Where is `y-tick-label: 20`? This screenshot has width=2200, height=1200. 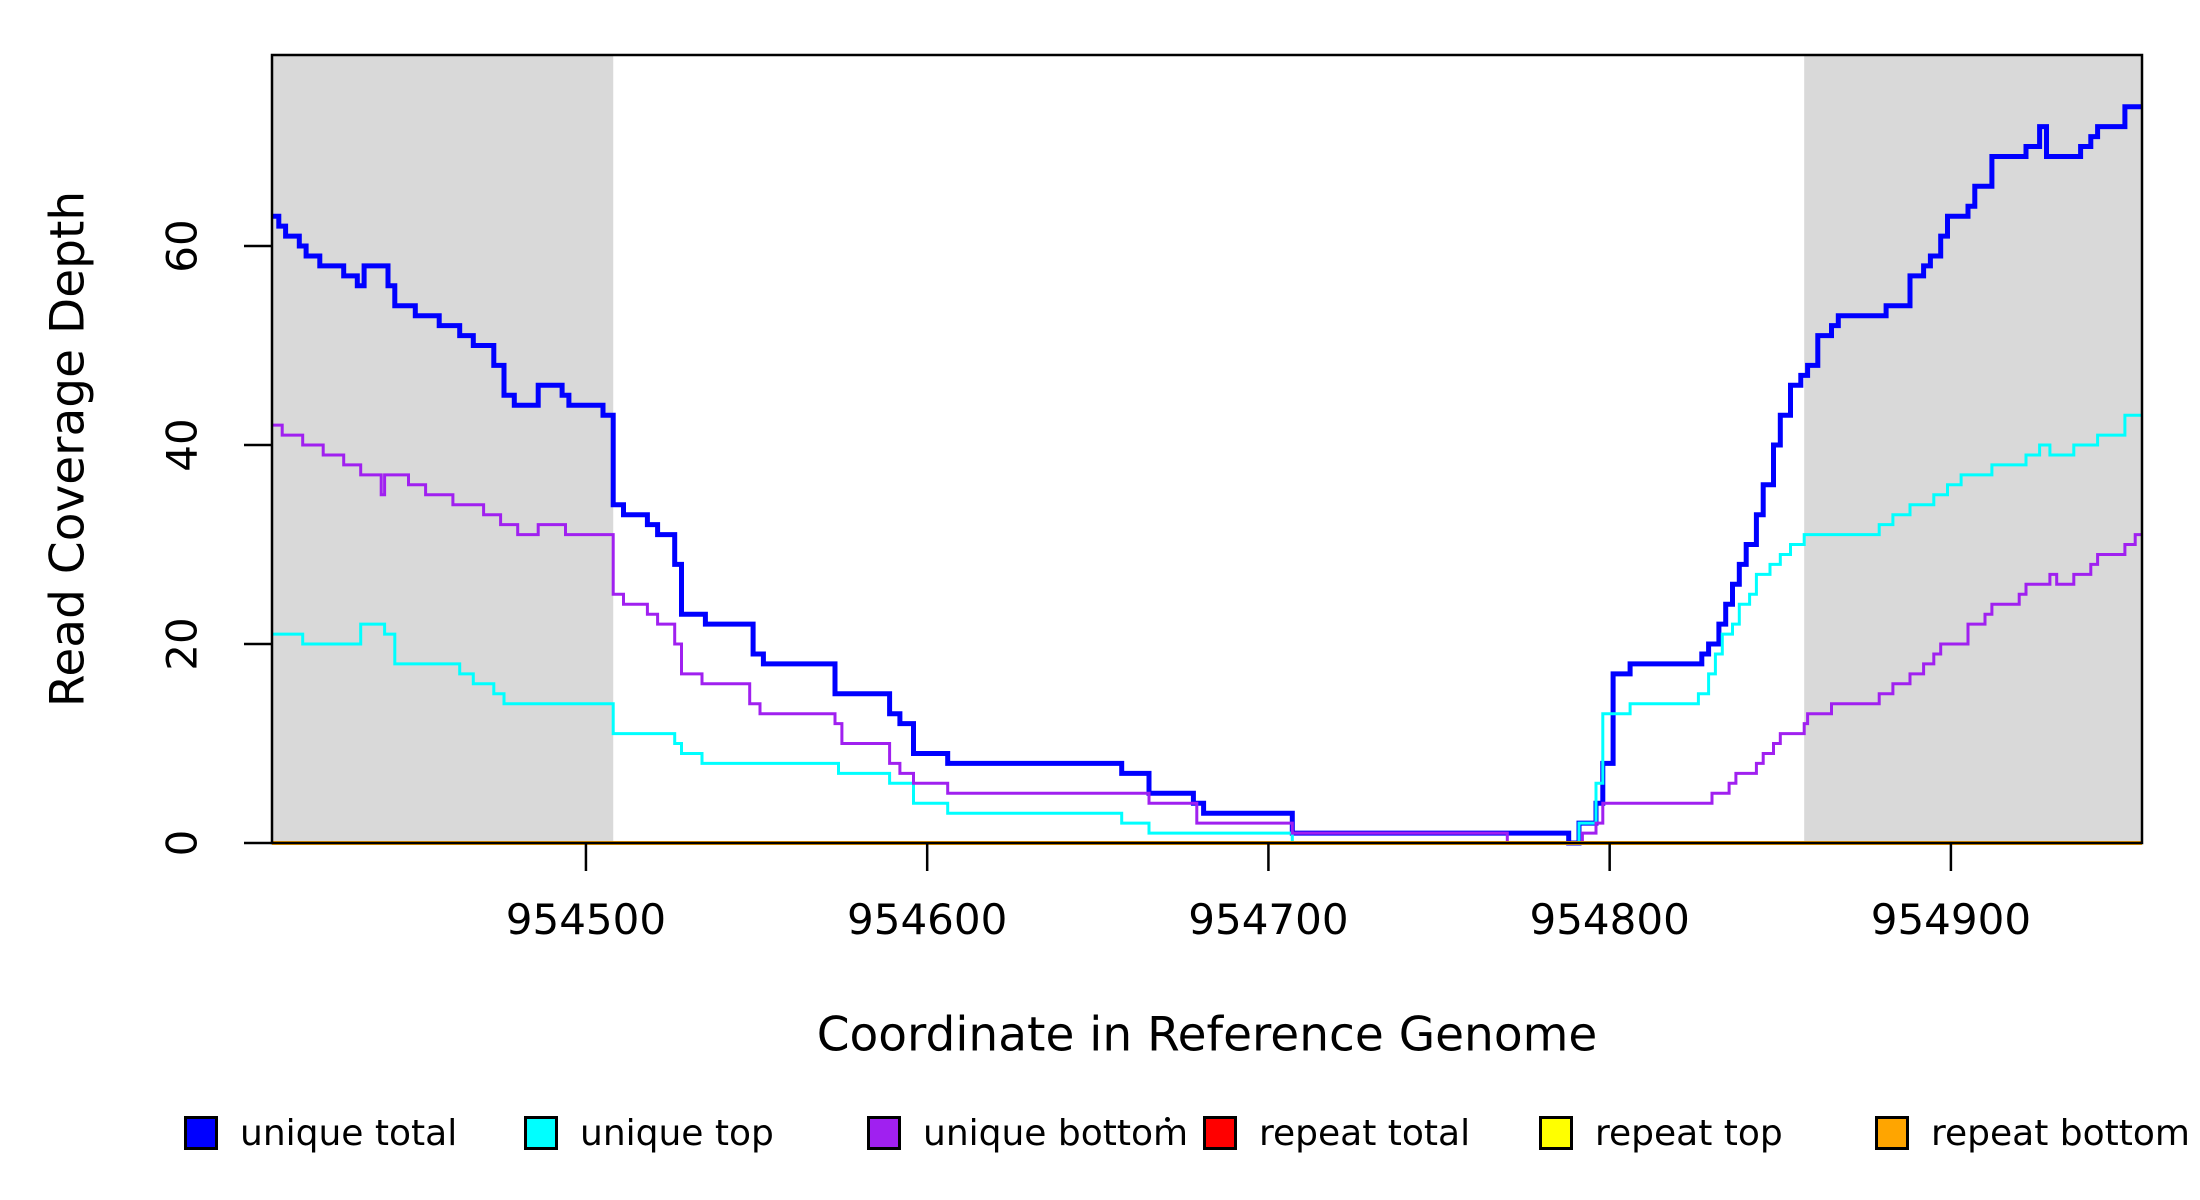
y-tick-label: 20 is located at coordinates (182, 643).